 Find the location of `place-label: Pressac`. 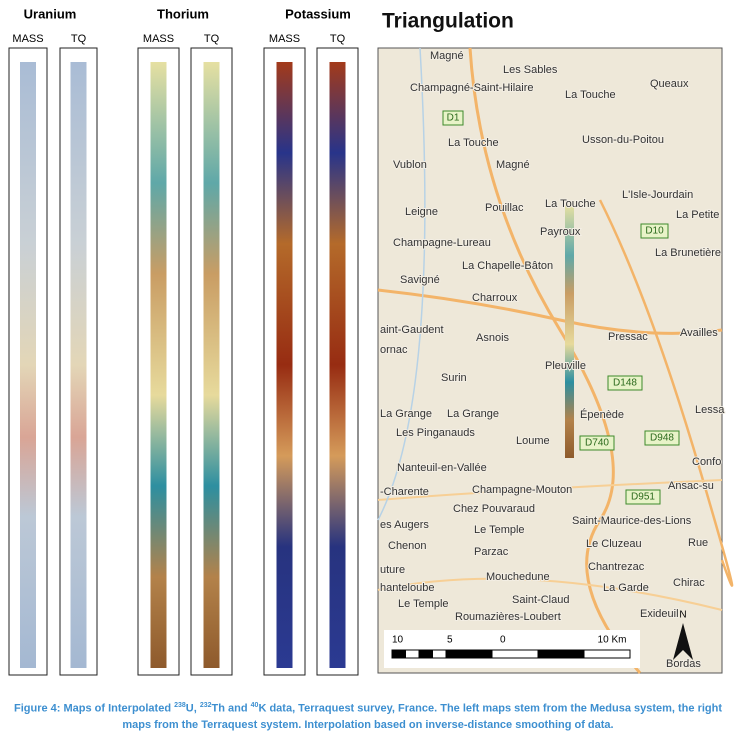

place-label: Pressac is located at coordinates (628, 337).